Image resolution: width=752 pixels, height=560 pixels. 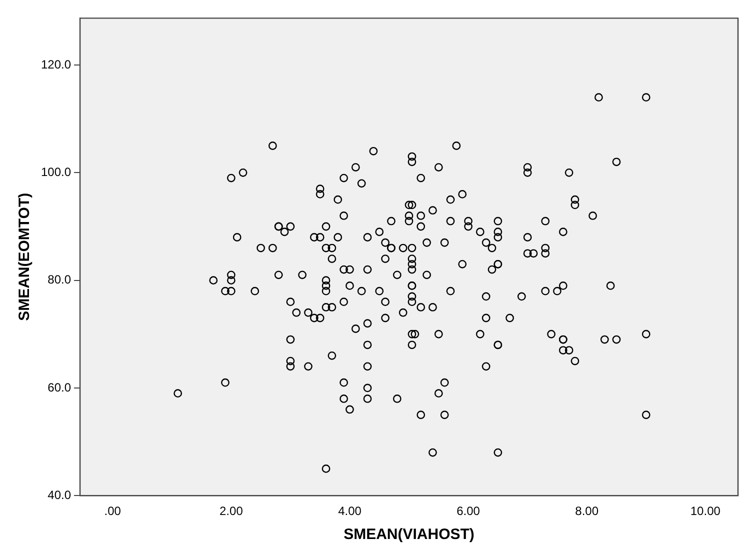 I want to click on y-tick-label: 60.0, so click(x=60, y=387).